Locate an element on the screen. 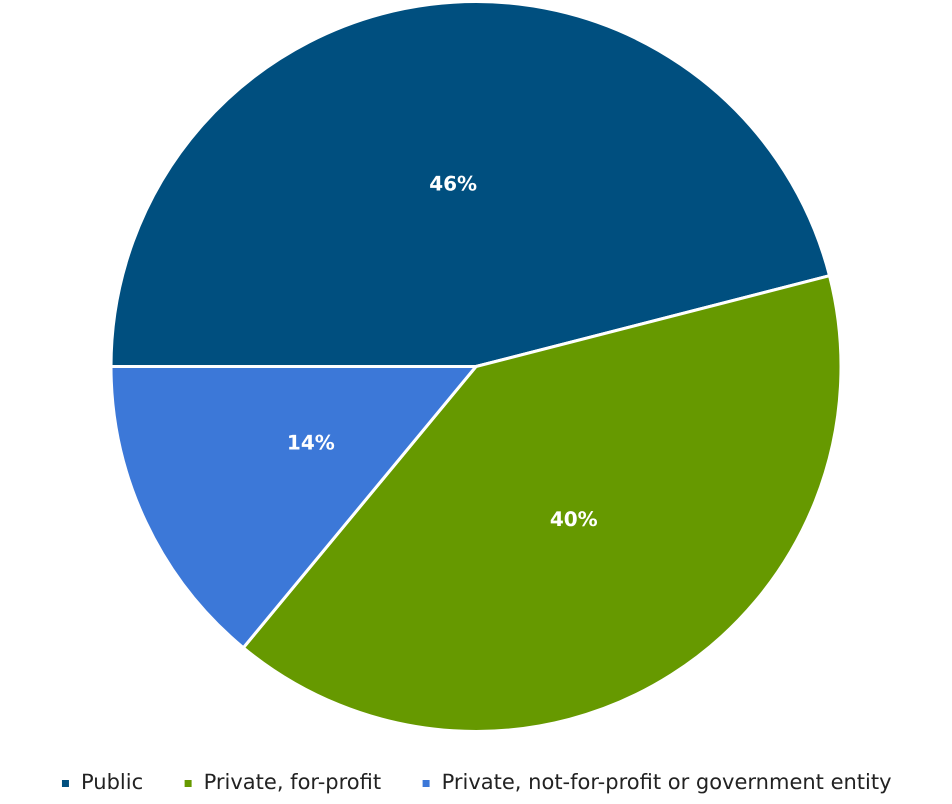 Image resolution: width=952 pixels, height=804 pixels. legend-label: Private, not-for-profit or government entity is located at coordinates (667, 782).